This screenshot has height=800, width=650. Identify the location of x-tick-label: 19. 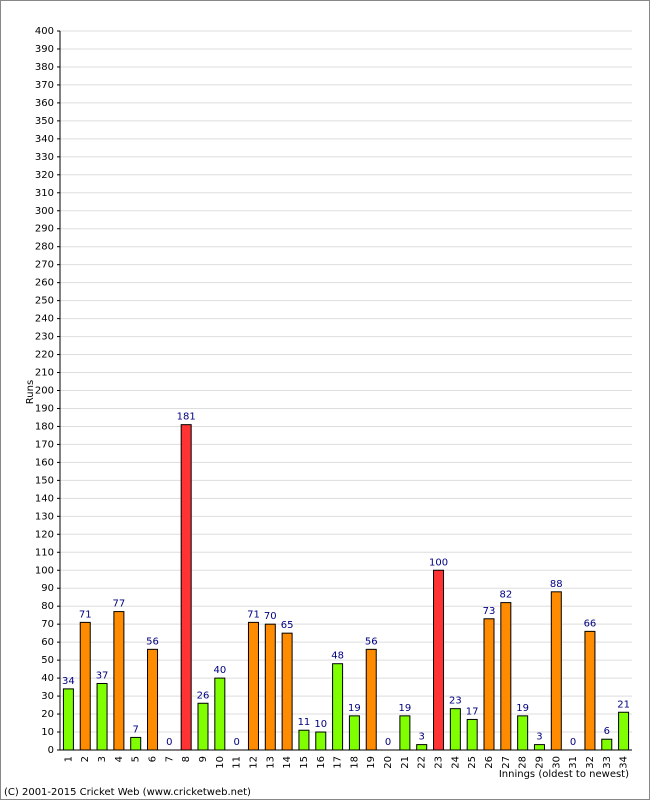
(371, 762).